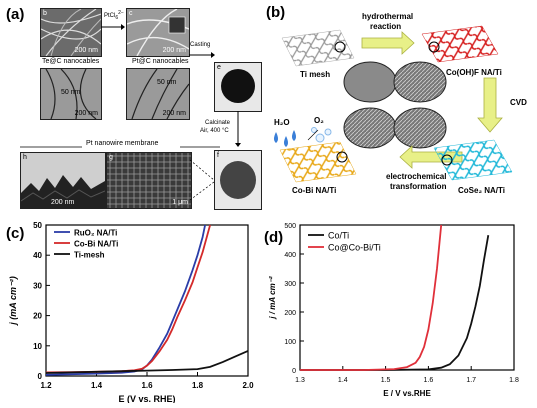 The height and width of the screenshot is (408, 537). Describe the element at coordinates (386, 380) in the screenshot. I see `x-tick-label: 1.5` at that location.